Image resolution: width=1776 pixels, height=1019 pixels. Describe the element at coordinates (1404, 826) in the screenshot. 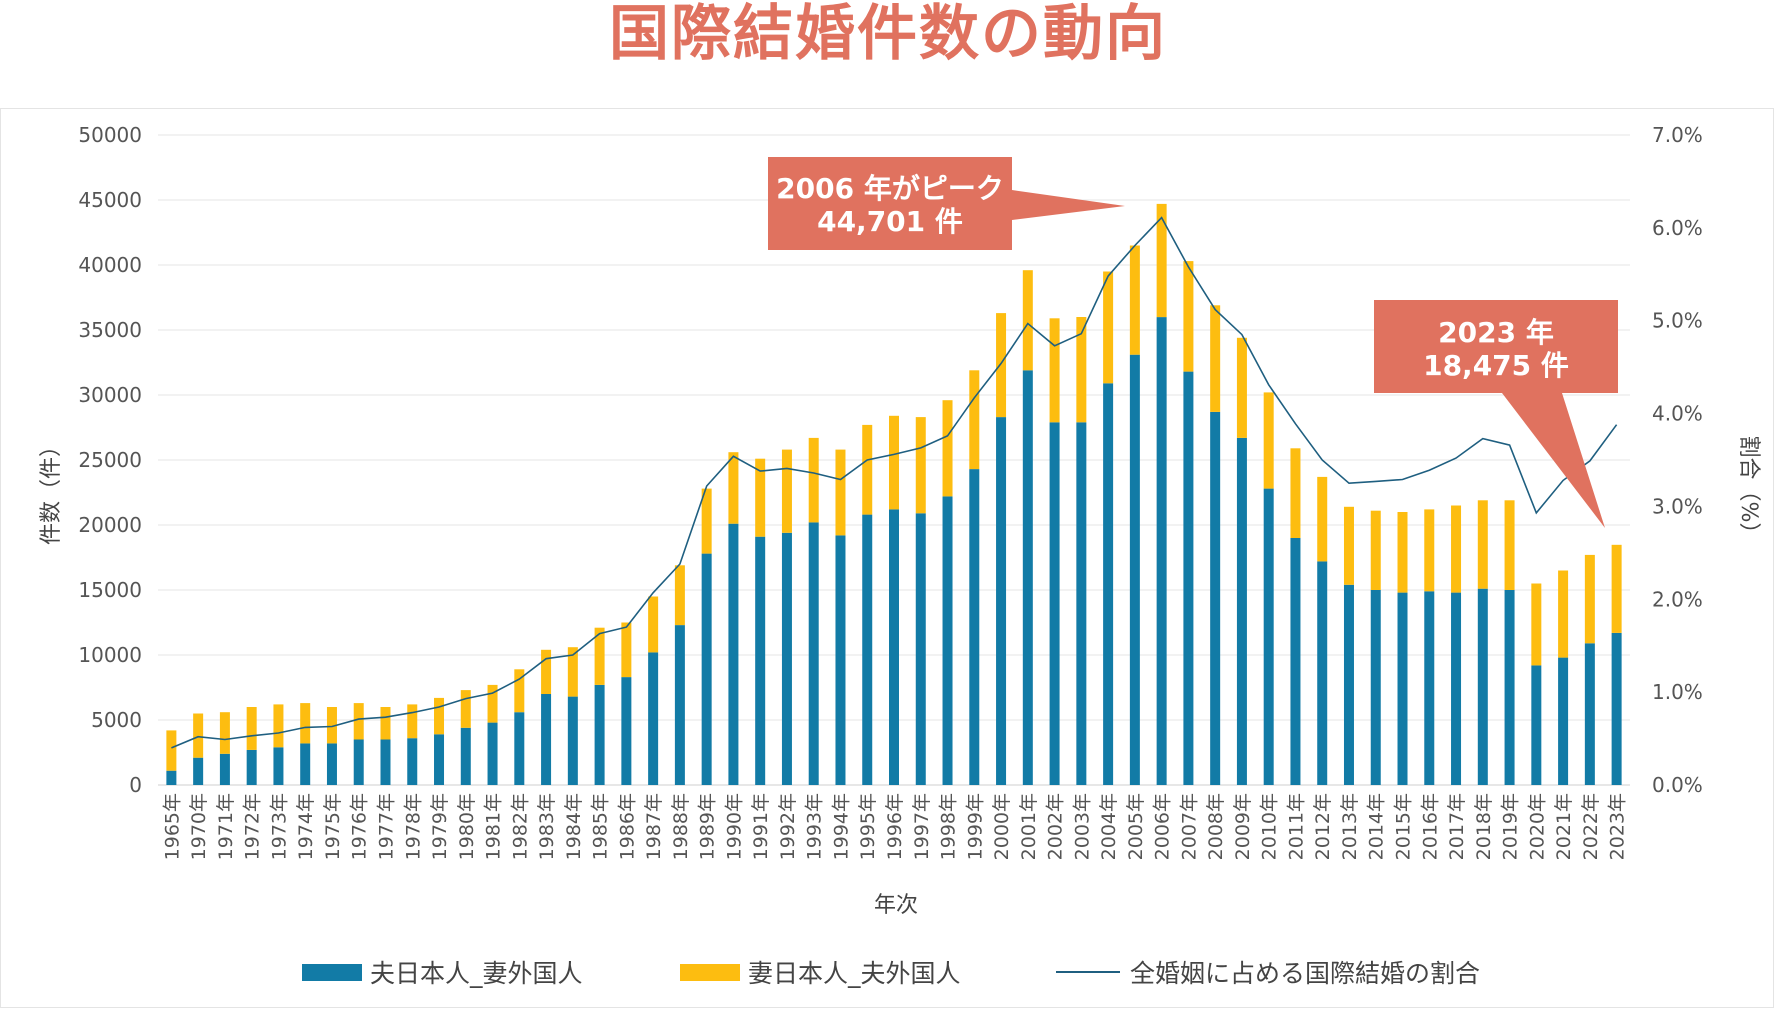

I see `x-tick-label: 2015年` at that location.